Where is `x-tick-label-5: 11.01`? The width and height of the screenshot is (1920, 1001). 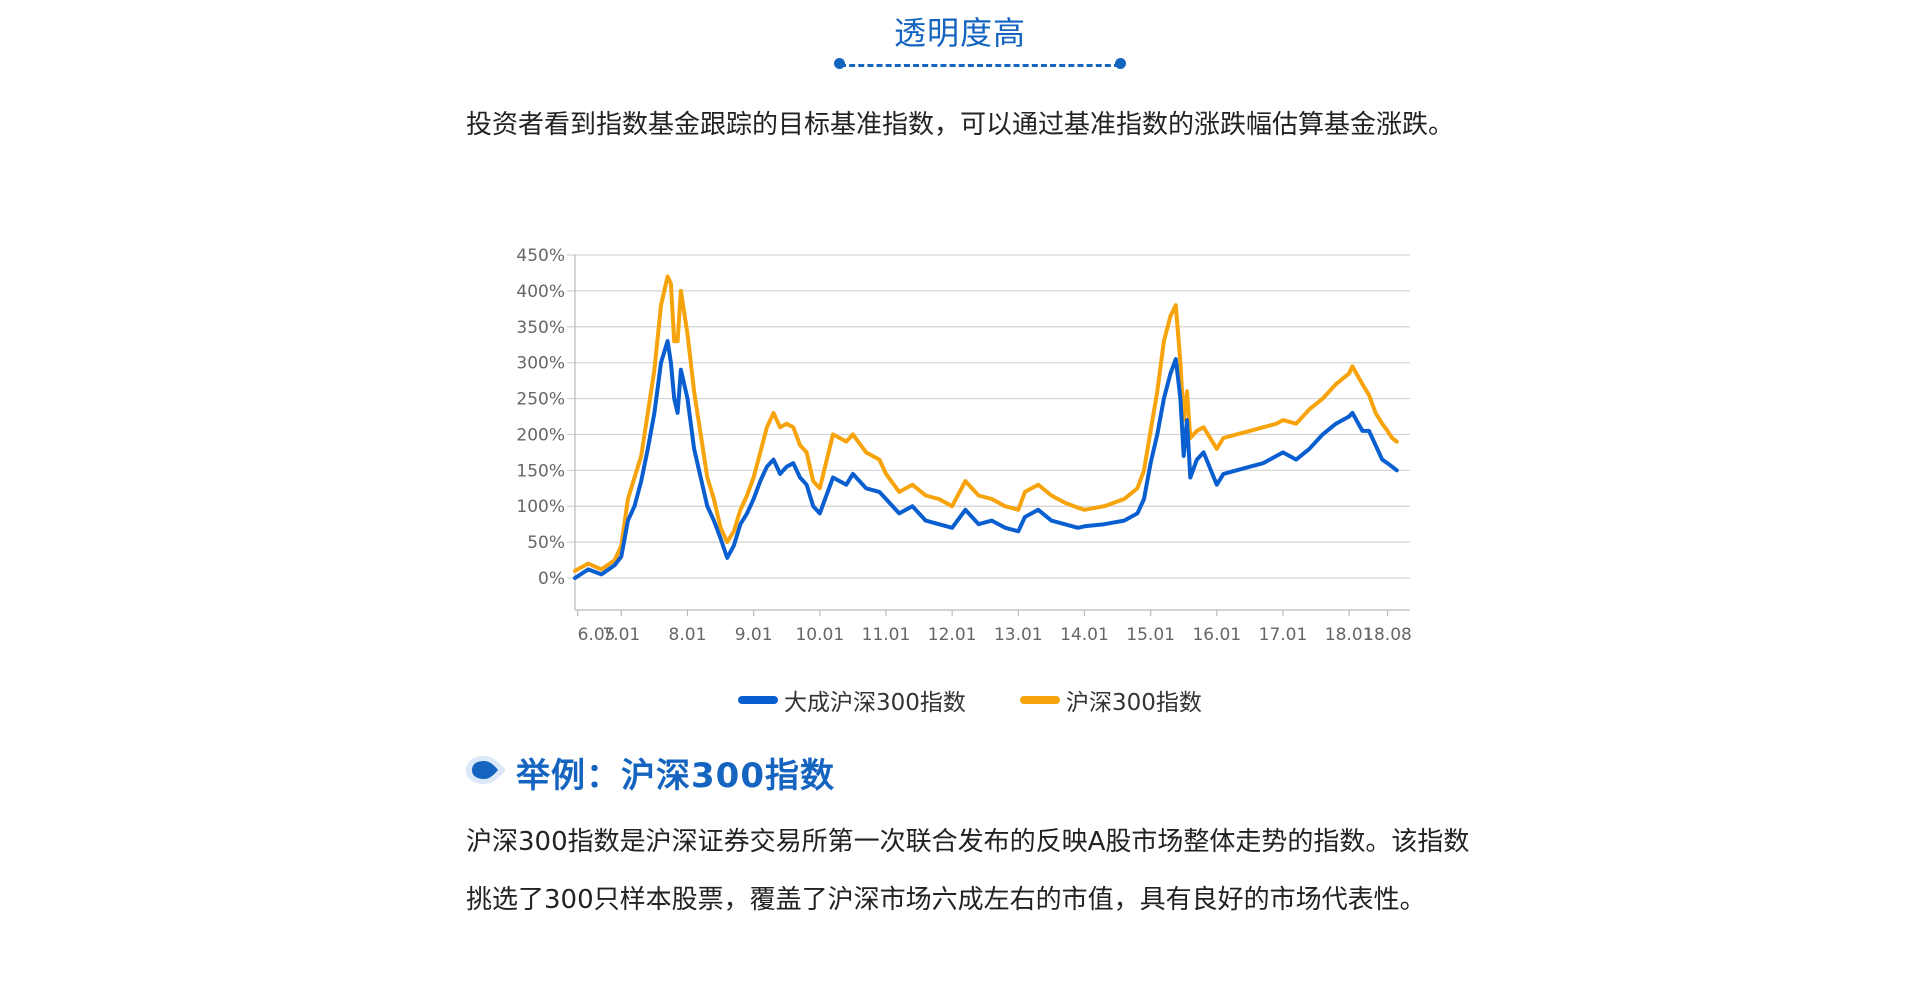 x-tick-label-5: 11.01 is located at coordinates (886, 635).